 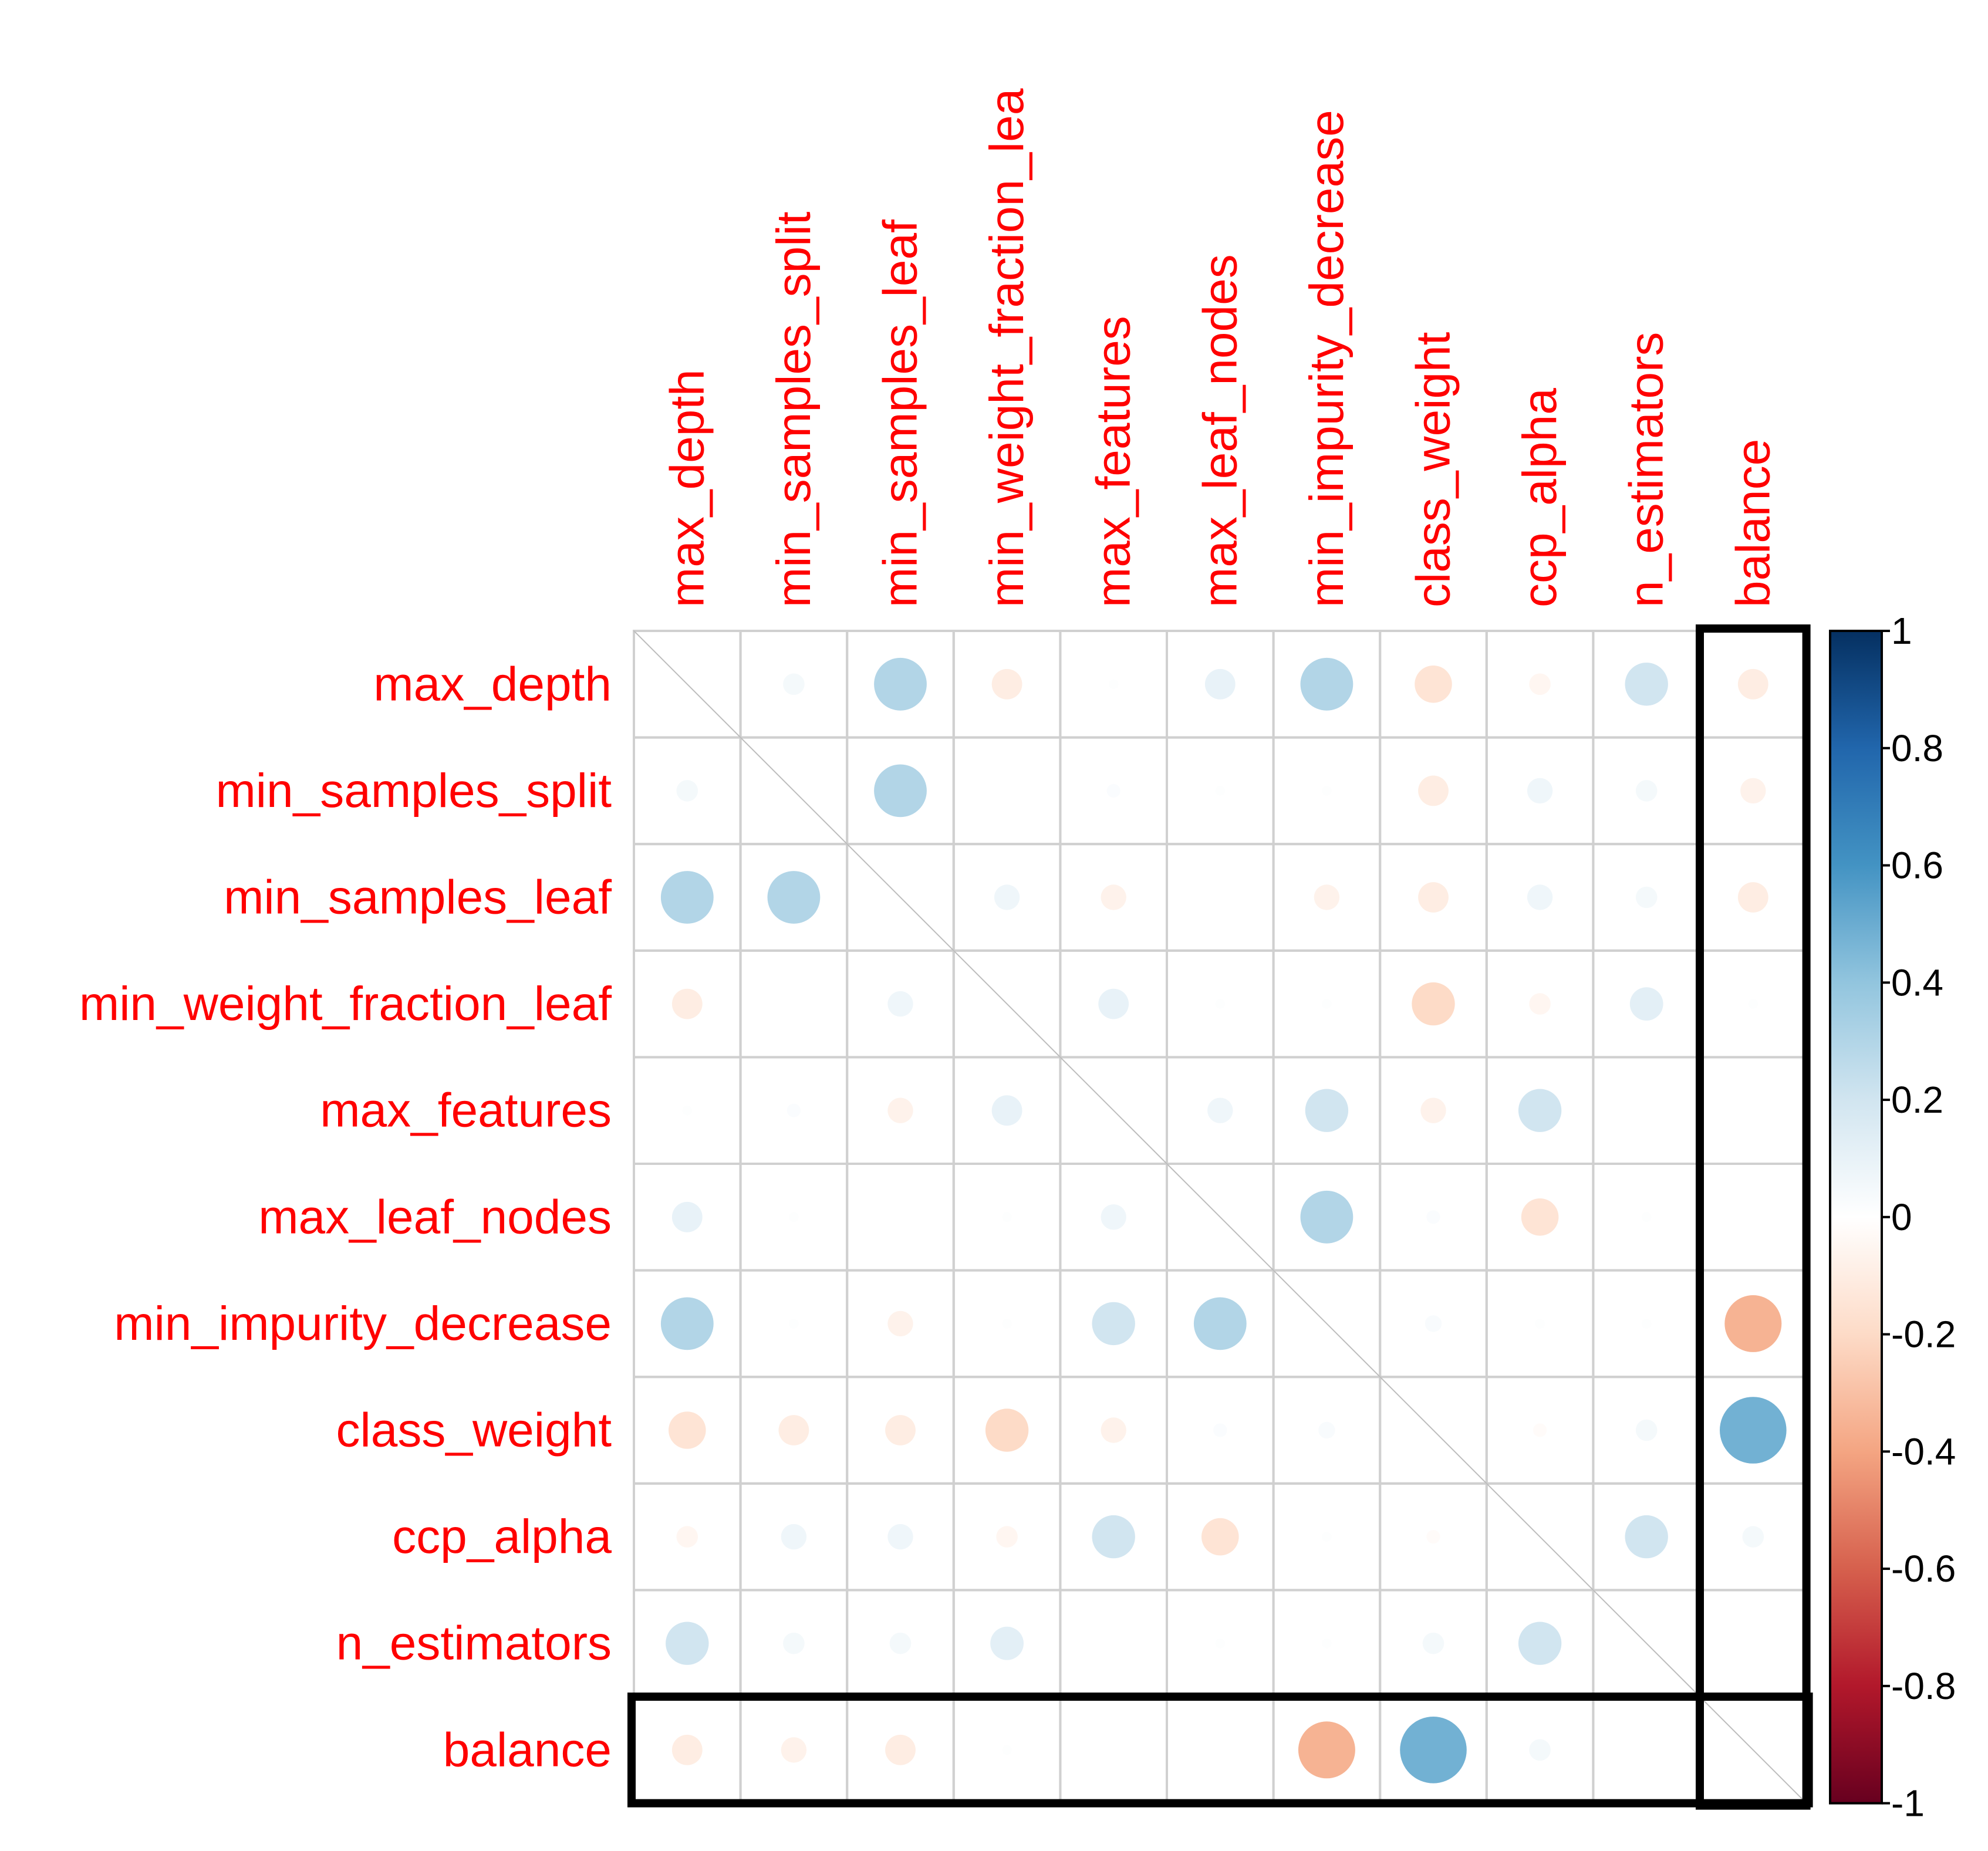 What do you see at coordinates (1327, 1537) in the screenshot?
I see `corr-circle-ccp-alpha-min-impurity-decrease` at bounding box center [1327, 1537].